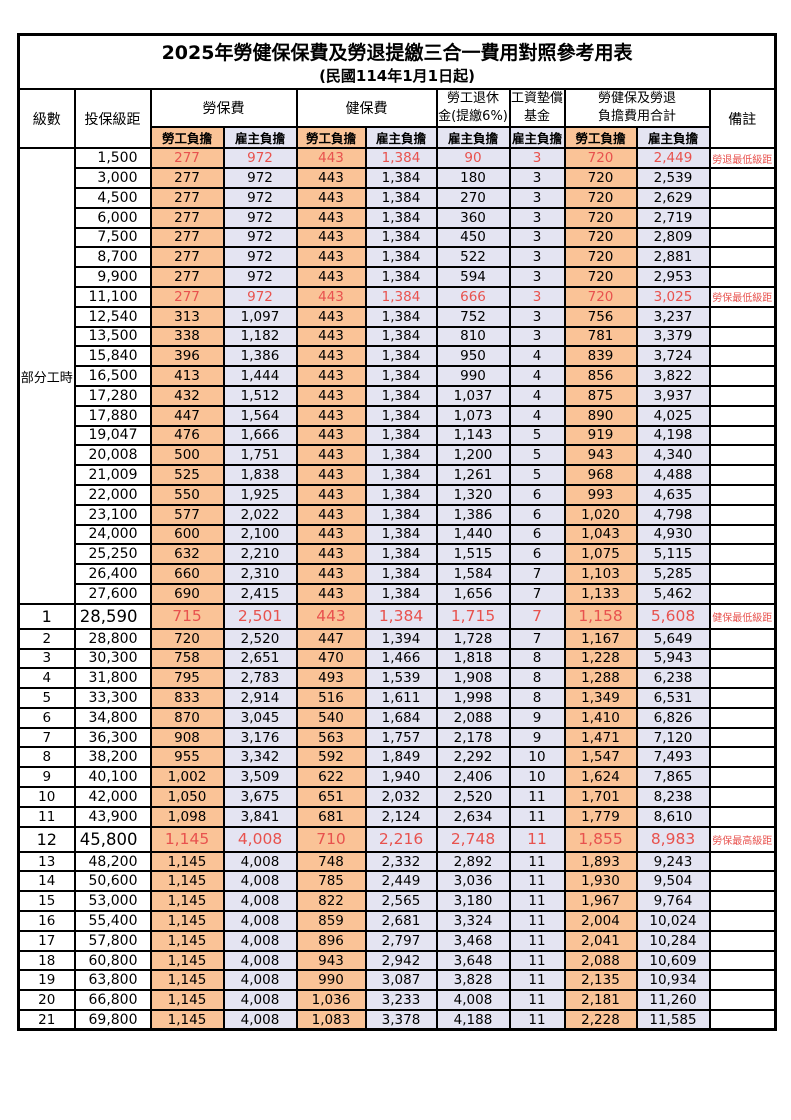 This screenshot has height=1120, width=791. I want to click on value-cell: 1,967, so click(600, 901).